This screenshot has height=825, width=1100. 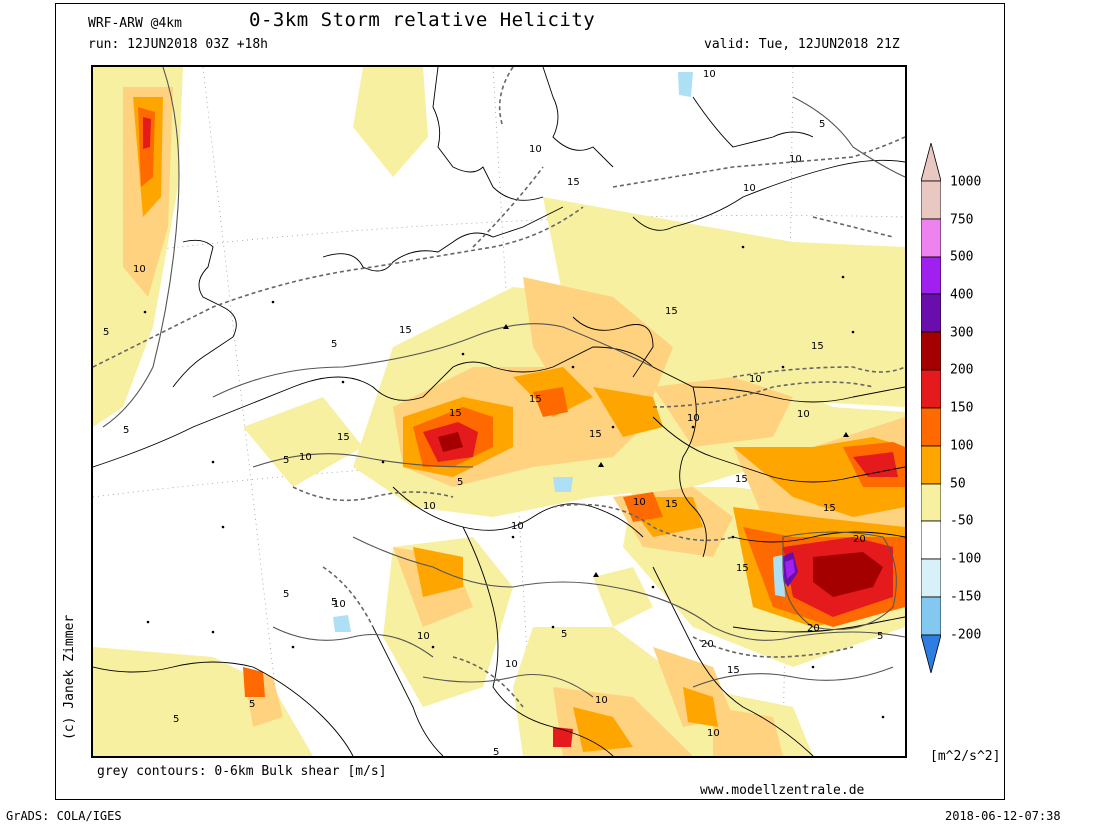 I want to click on colorbar-label: -200, so click(x=966, y=635).